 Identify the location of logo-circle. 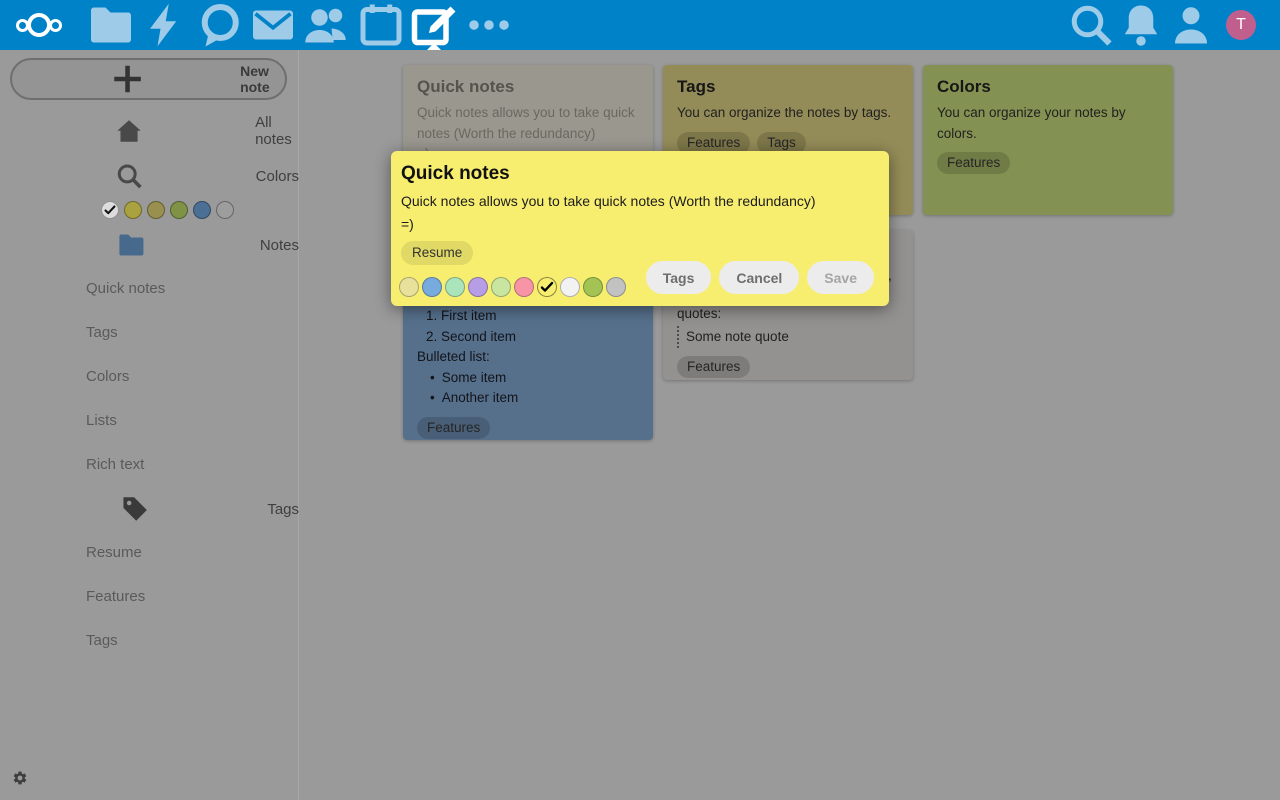
(55, 25).